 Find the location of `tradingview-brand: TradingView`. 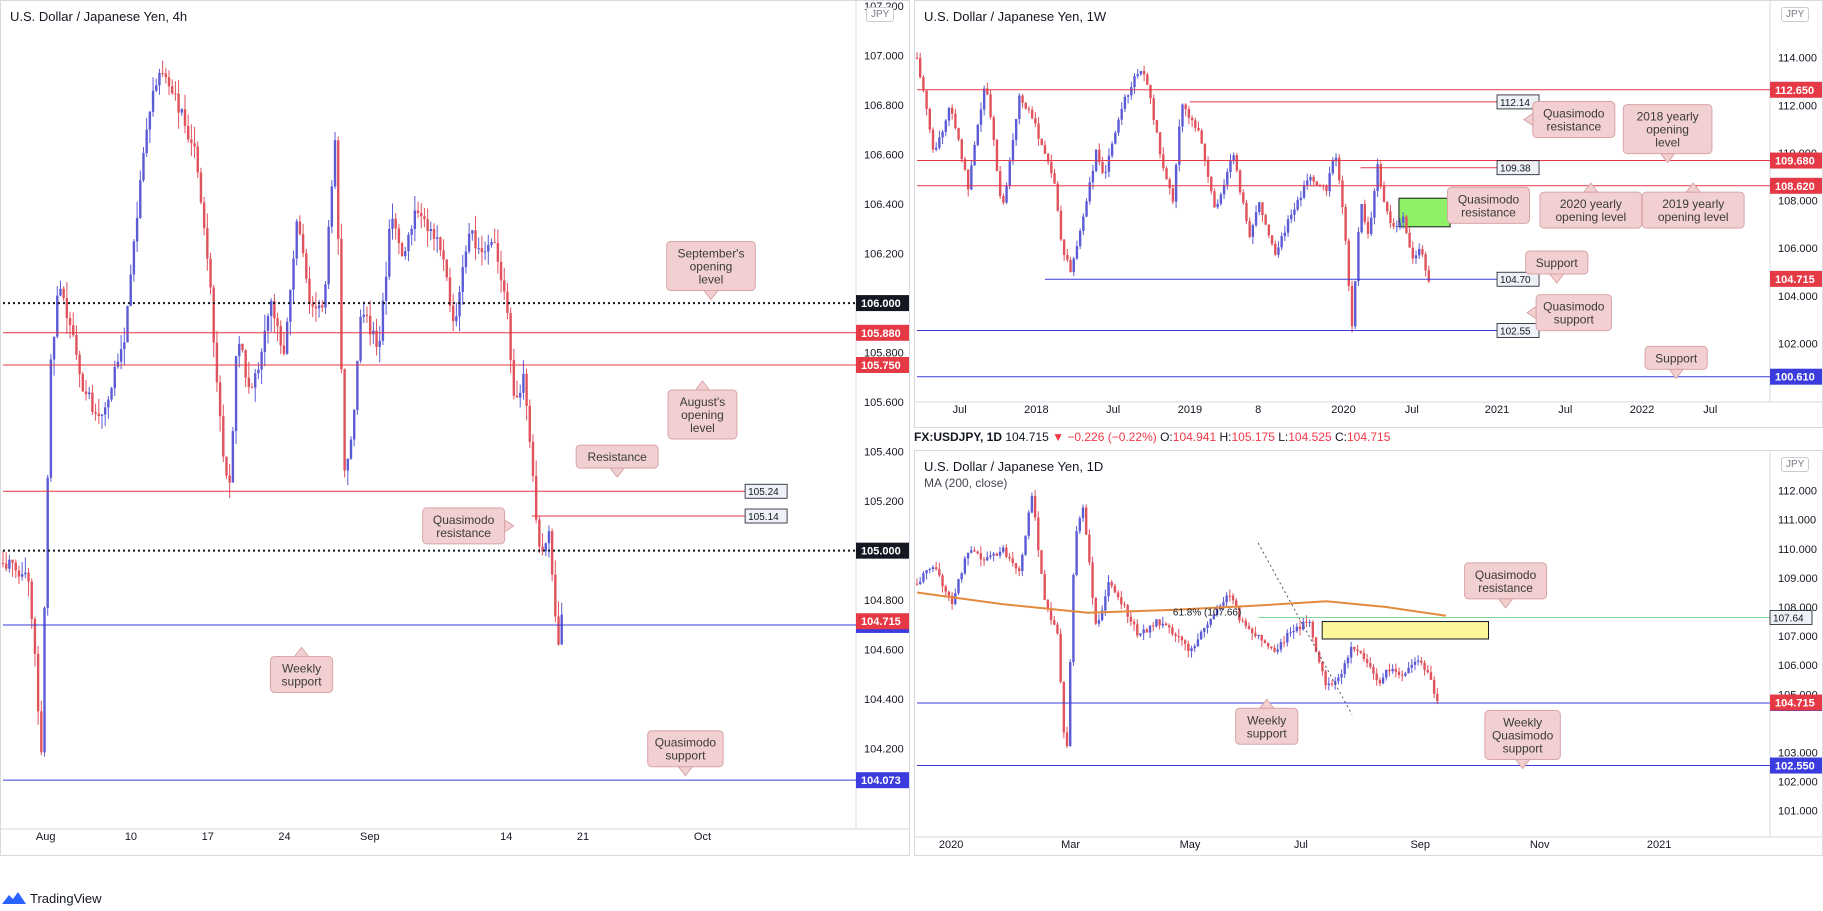

tradingview-brand: TradingView is located at coordinates (52, 898).